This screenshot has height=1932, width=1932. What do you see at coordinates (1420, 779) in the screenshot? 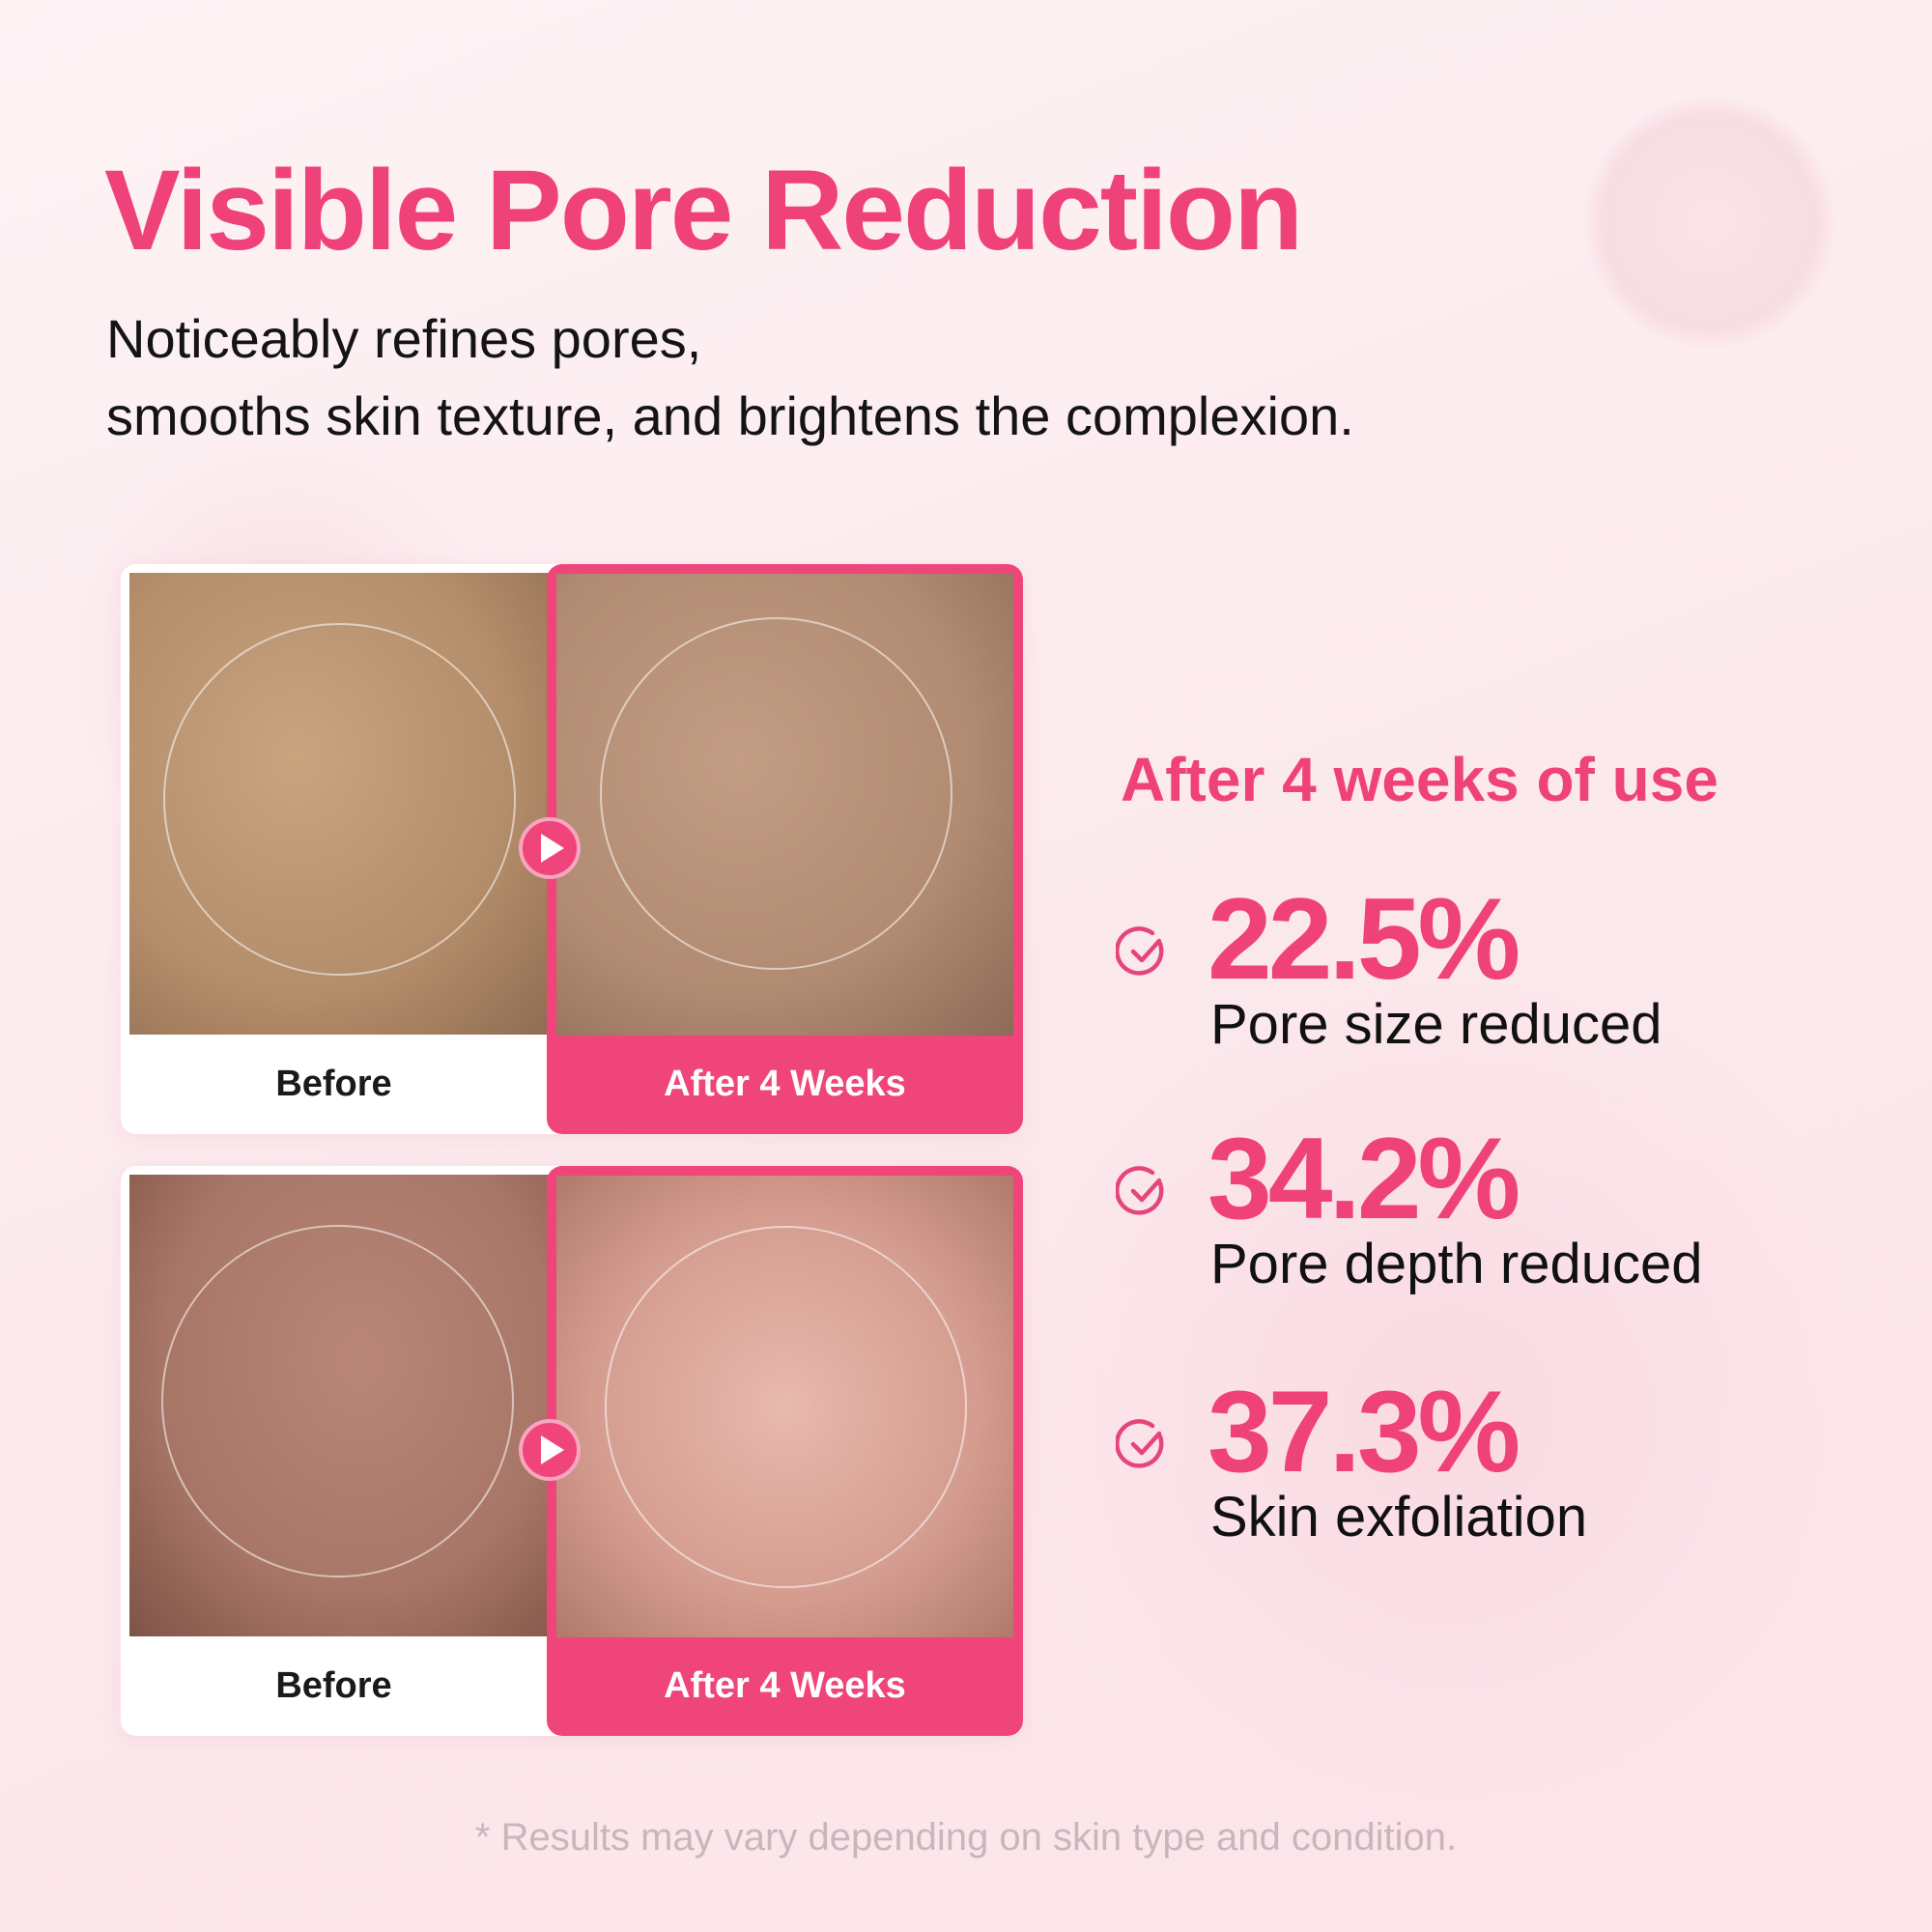
I see `results-heading: After 4 weeks of use` at bounding box center [1420, 779].